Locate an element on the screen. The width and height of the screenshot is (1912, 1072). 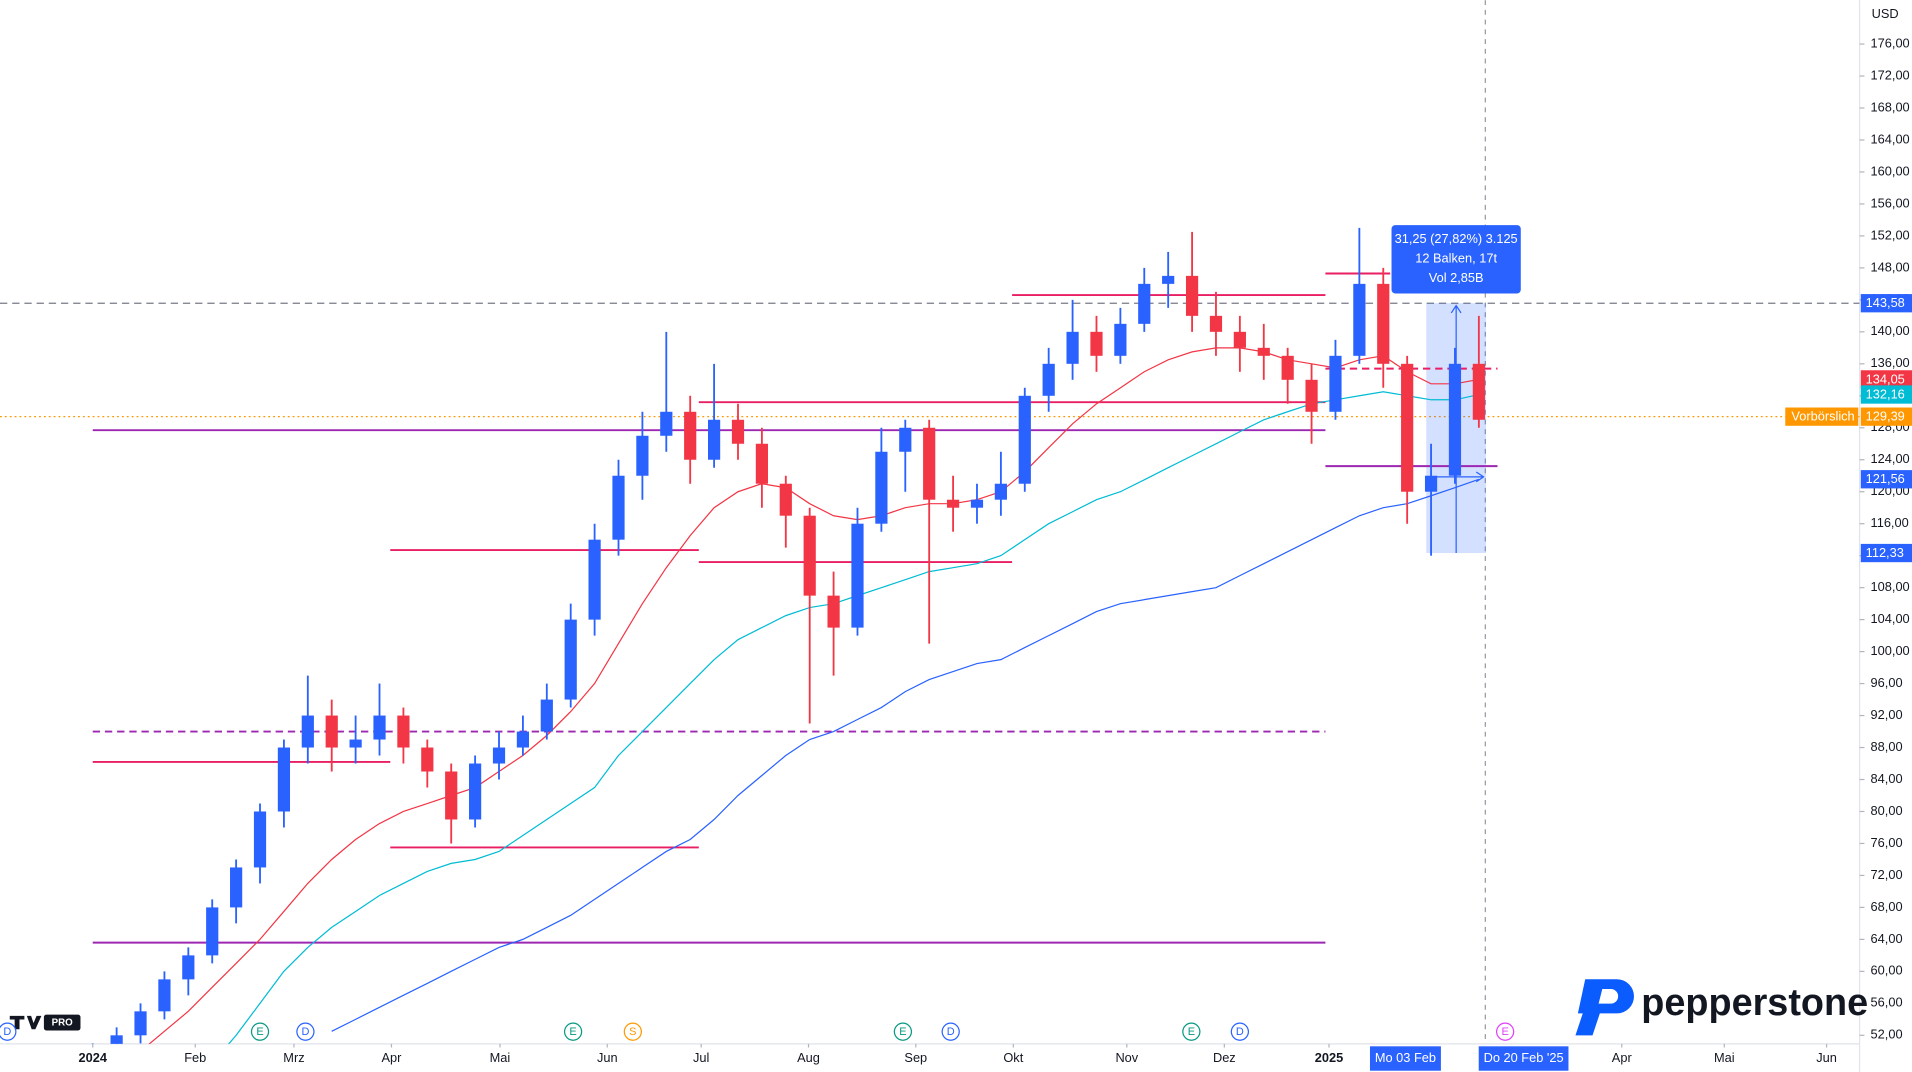
y-tick-label: 80,00 is located at coordinates (1887, 810).